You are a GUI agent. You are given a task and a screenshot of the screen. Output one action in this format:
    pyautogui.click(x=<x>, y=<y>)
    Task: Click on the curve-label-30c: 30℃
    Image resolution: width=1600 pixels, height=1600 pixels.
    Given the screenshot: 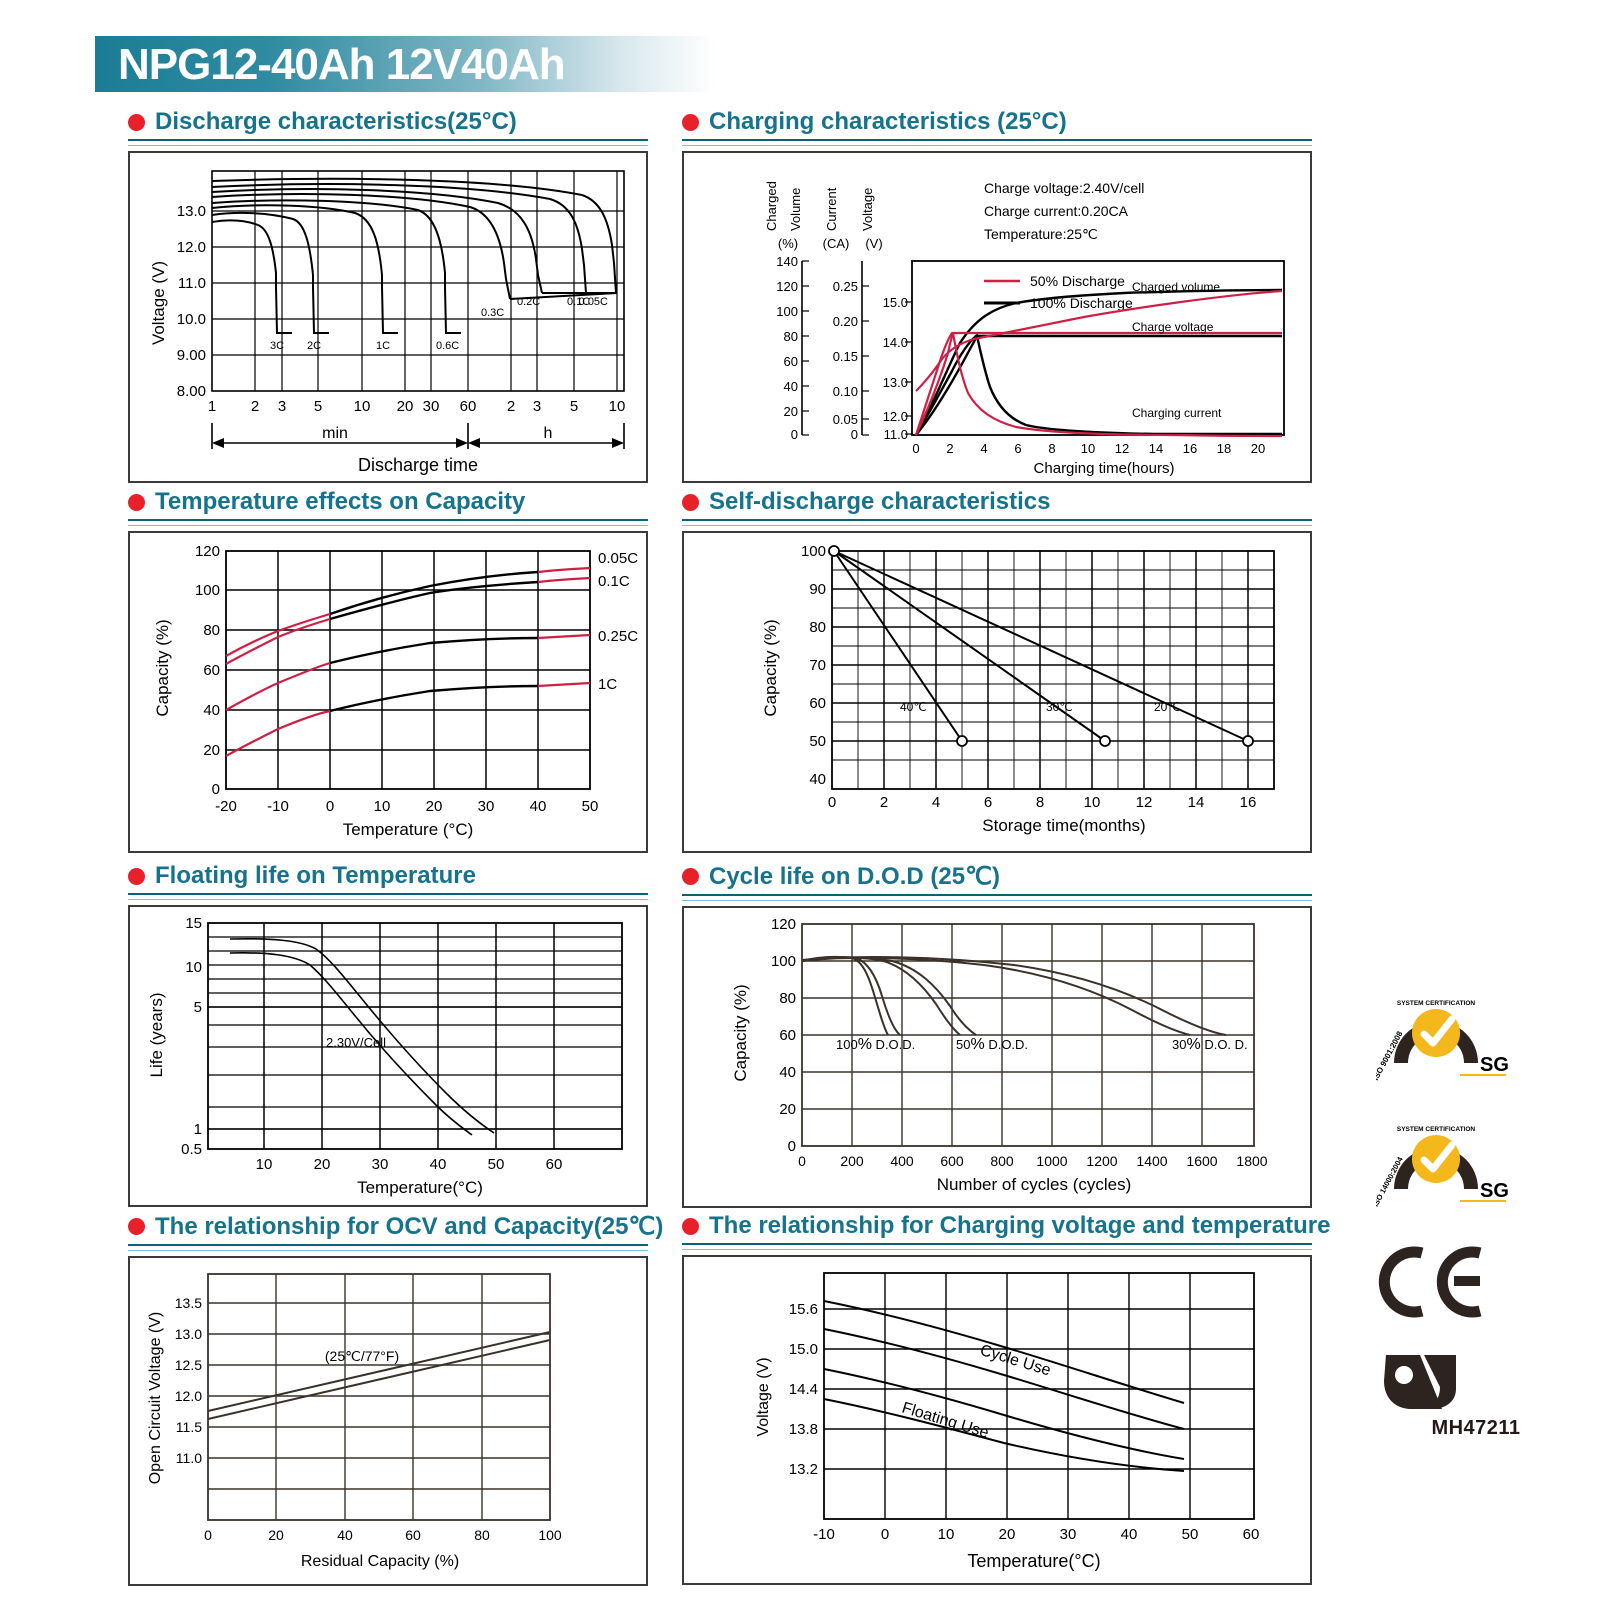 What is the action you would take?
    pyautogui.click(x=1059, y=707)
    